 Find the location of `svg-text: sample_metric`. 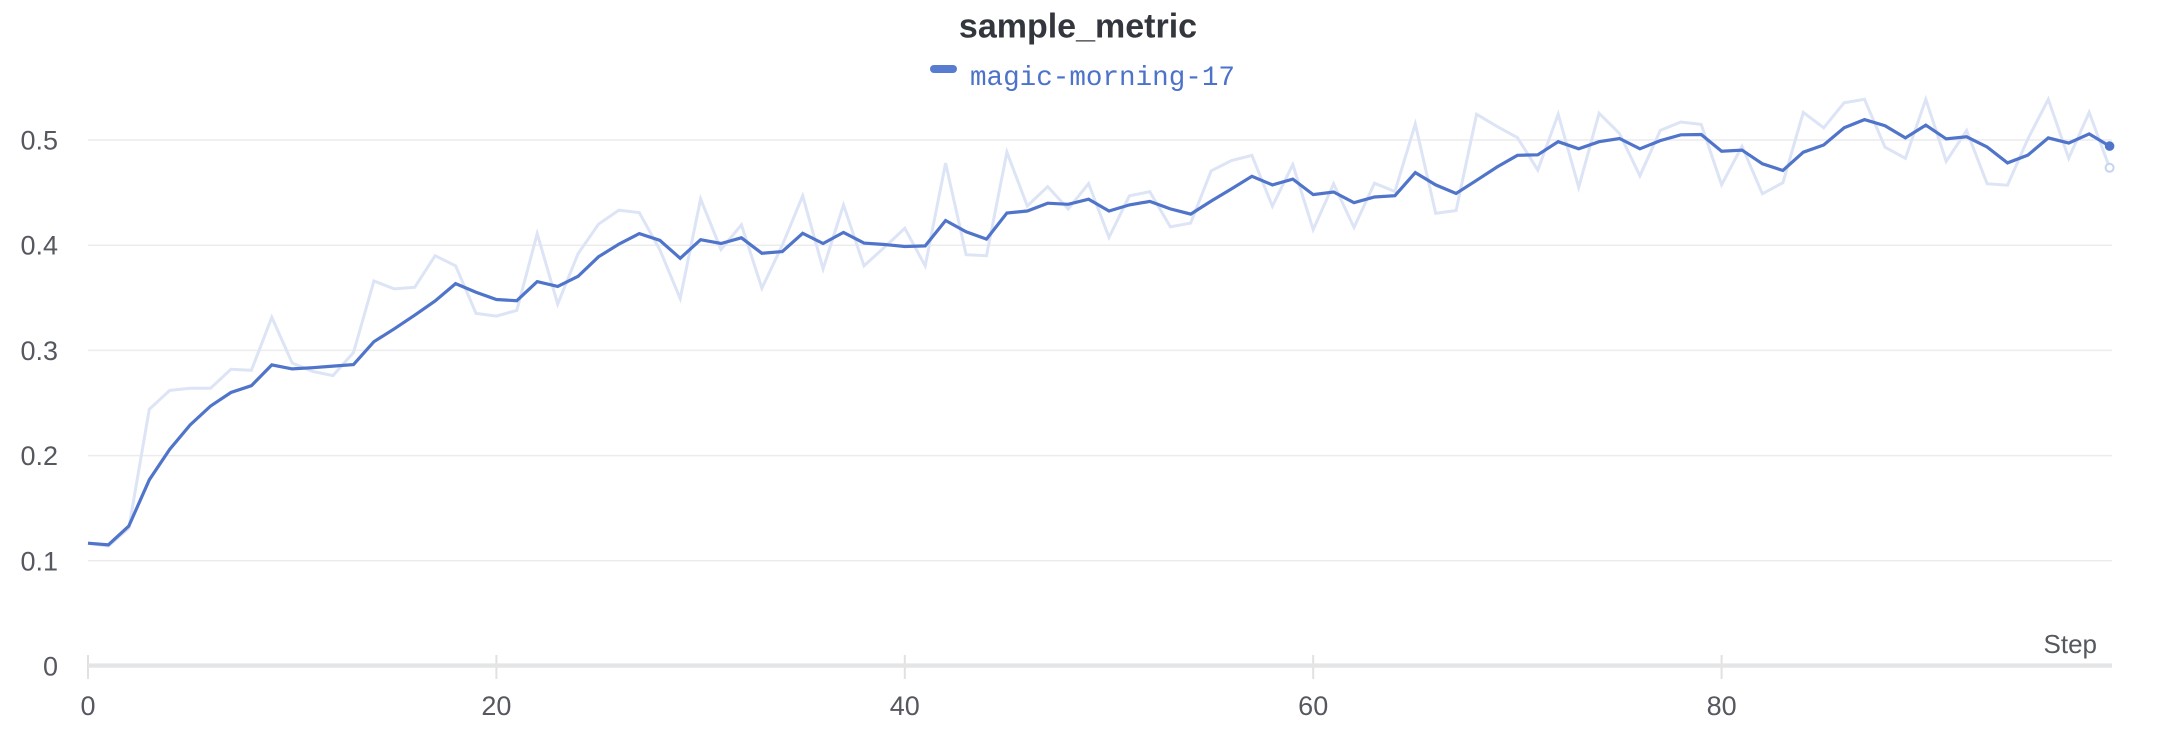

svg-text: sample_metric is located at coordinates (1078, 27).